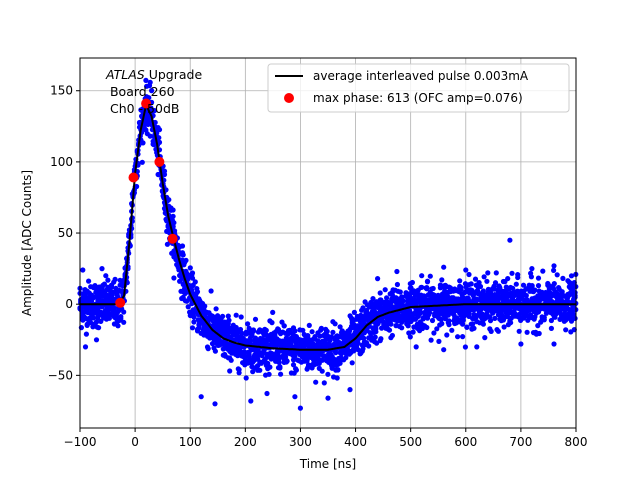 Image resolution: width=640 pixels, height=480 pixels. I want to click on atlas-annotation: ATLAS Upgrade Board 260 Ch0 - 50dB, so click(153, 91).